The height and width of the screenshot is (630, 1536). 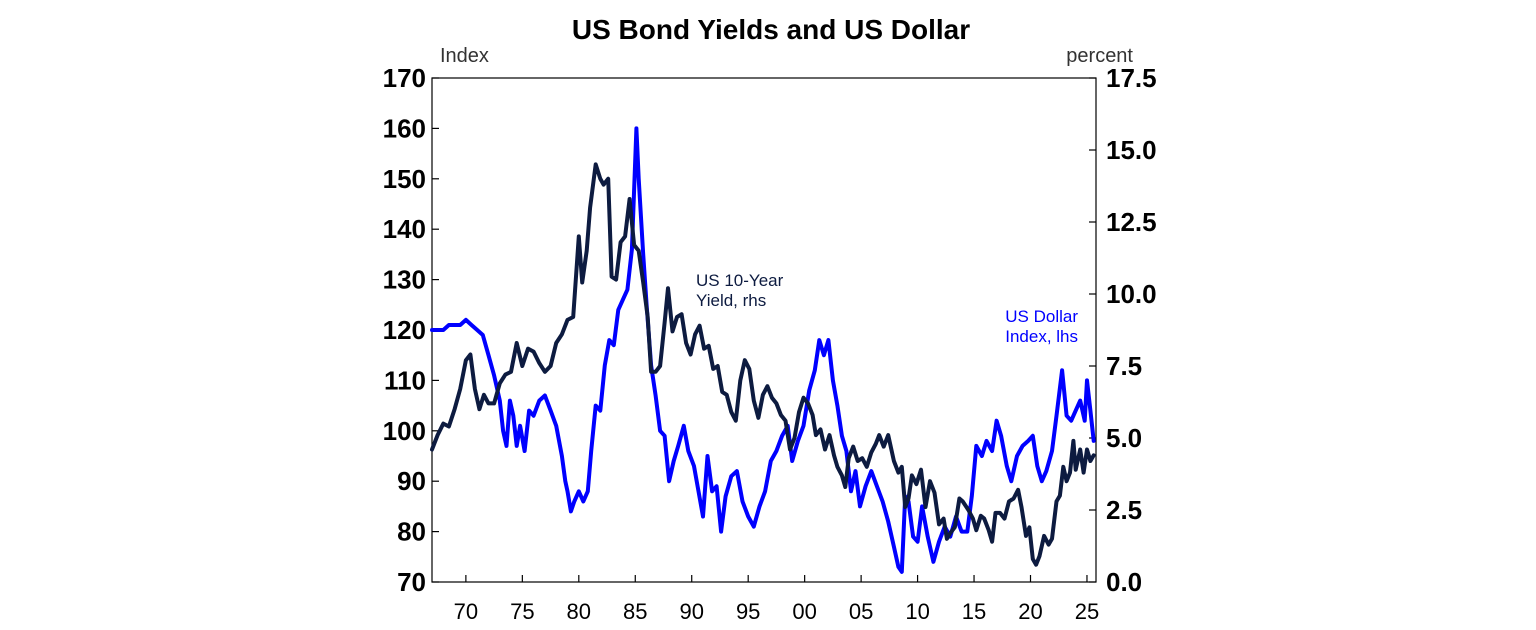 What do you see at coordinates (579, 611) in the screenshot?
I see `x-tick-label: 80` at bounding box center [579, 611].